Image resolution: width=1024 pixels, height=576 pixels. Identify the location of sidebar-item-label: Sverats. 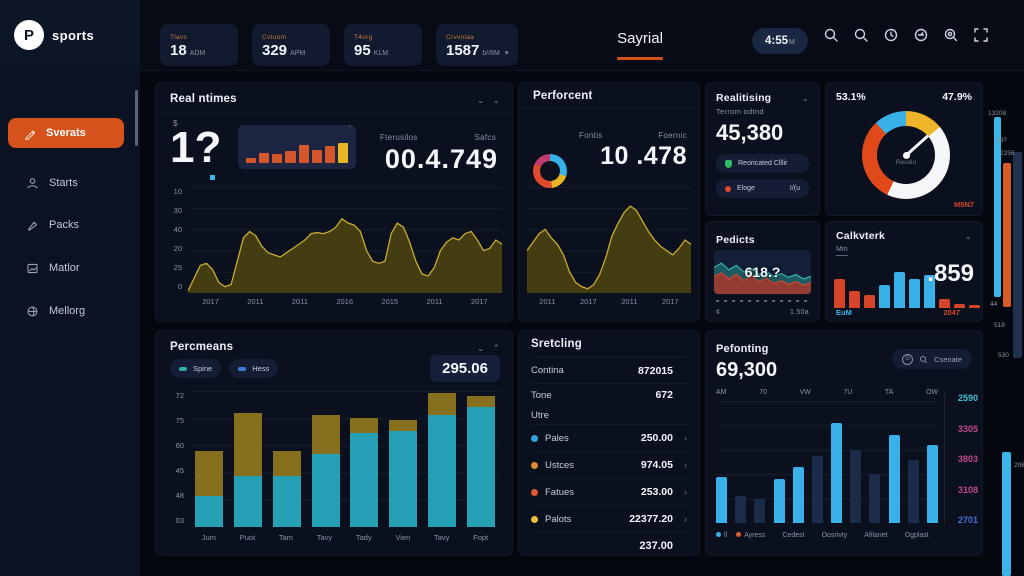
(66, 133).